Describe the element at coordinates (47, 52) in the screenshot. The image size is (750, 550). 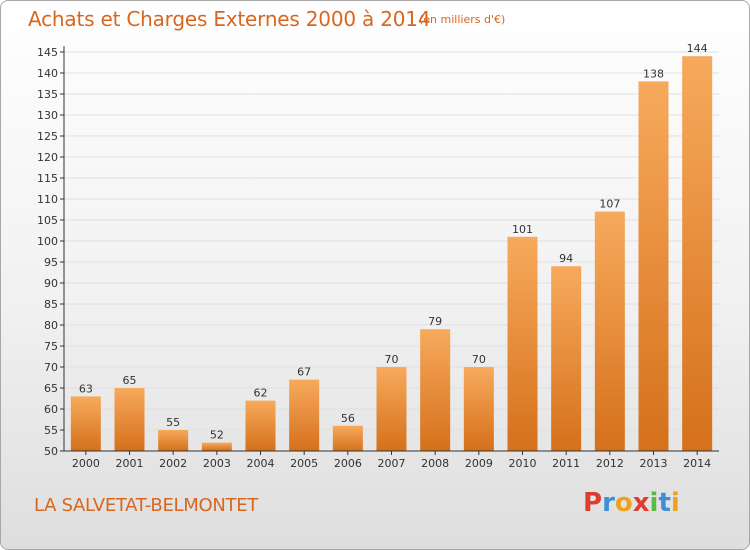
I see `y-tick-label: 145` at that location.